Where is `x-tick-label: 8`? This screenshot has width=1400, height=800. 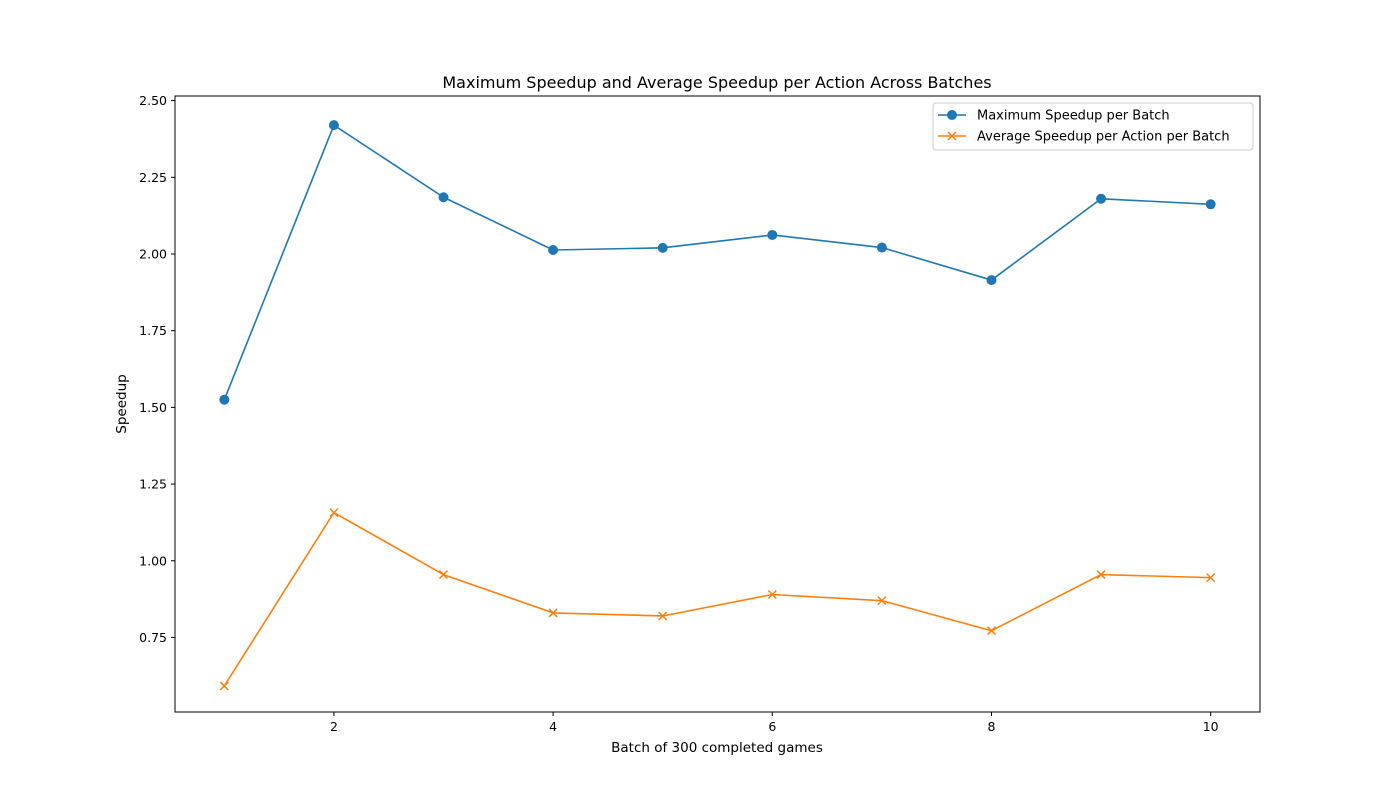 x-tick-label: 8 is located at coordinates (992, 726).